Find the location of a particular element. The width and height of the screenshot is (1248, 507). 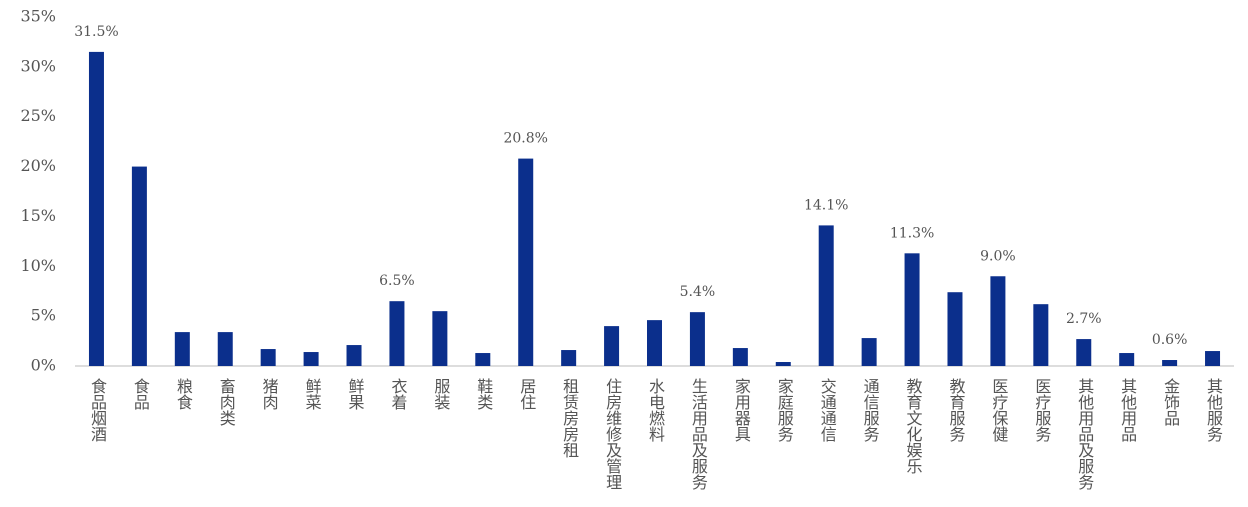

x-tick-label: 服装 is located at coordinates (440, 394).